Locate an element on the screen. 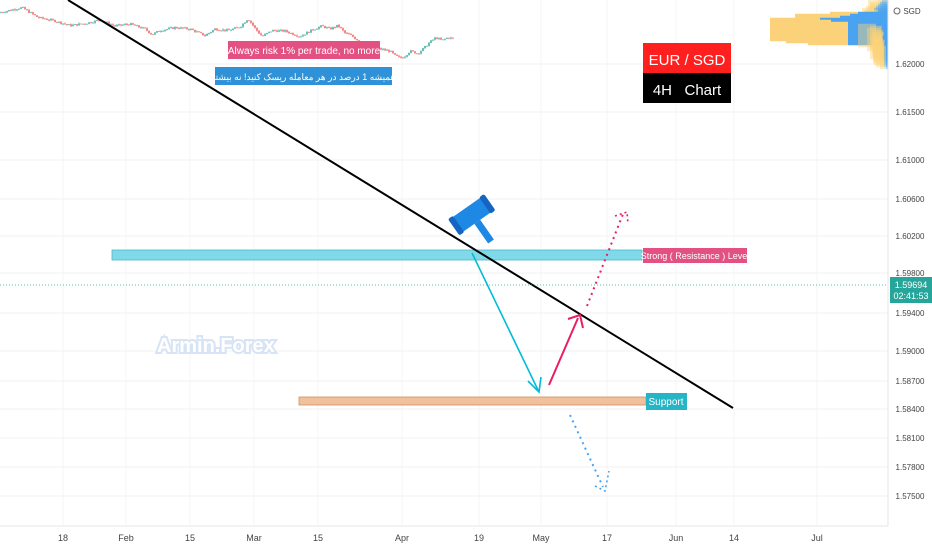  price-tick-label: 1.58700 is located at coordinates (910, 381).